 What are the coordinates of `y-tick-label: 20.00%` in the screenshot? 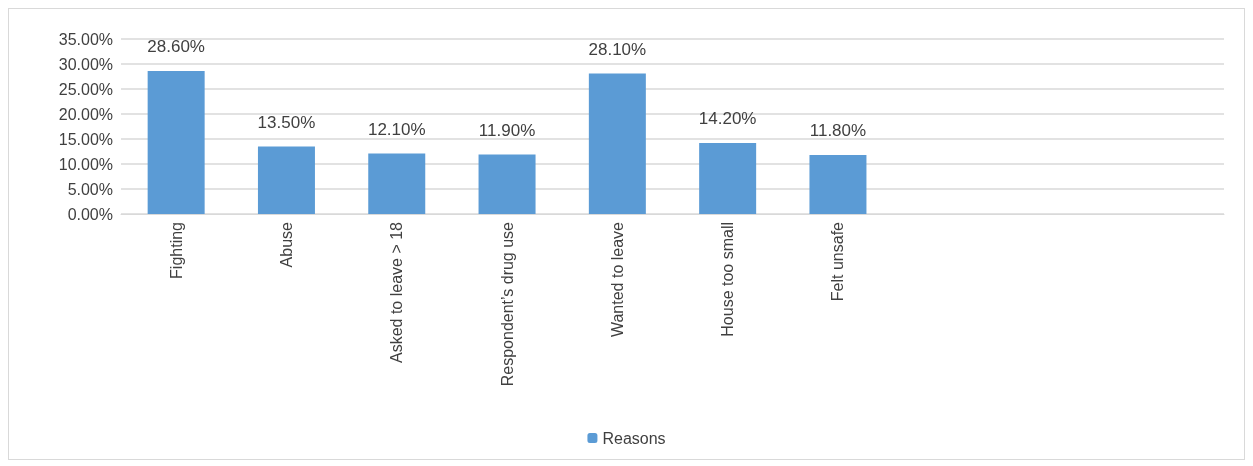 It's located at (85, 114).